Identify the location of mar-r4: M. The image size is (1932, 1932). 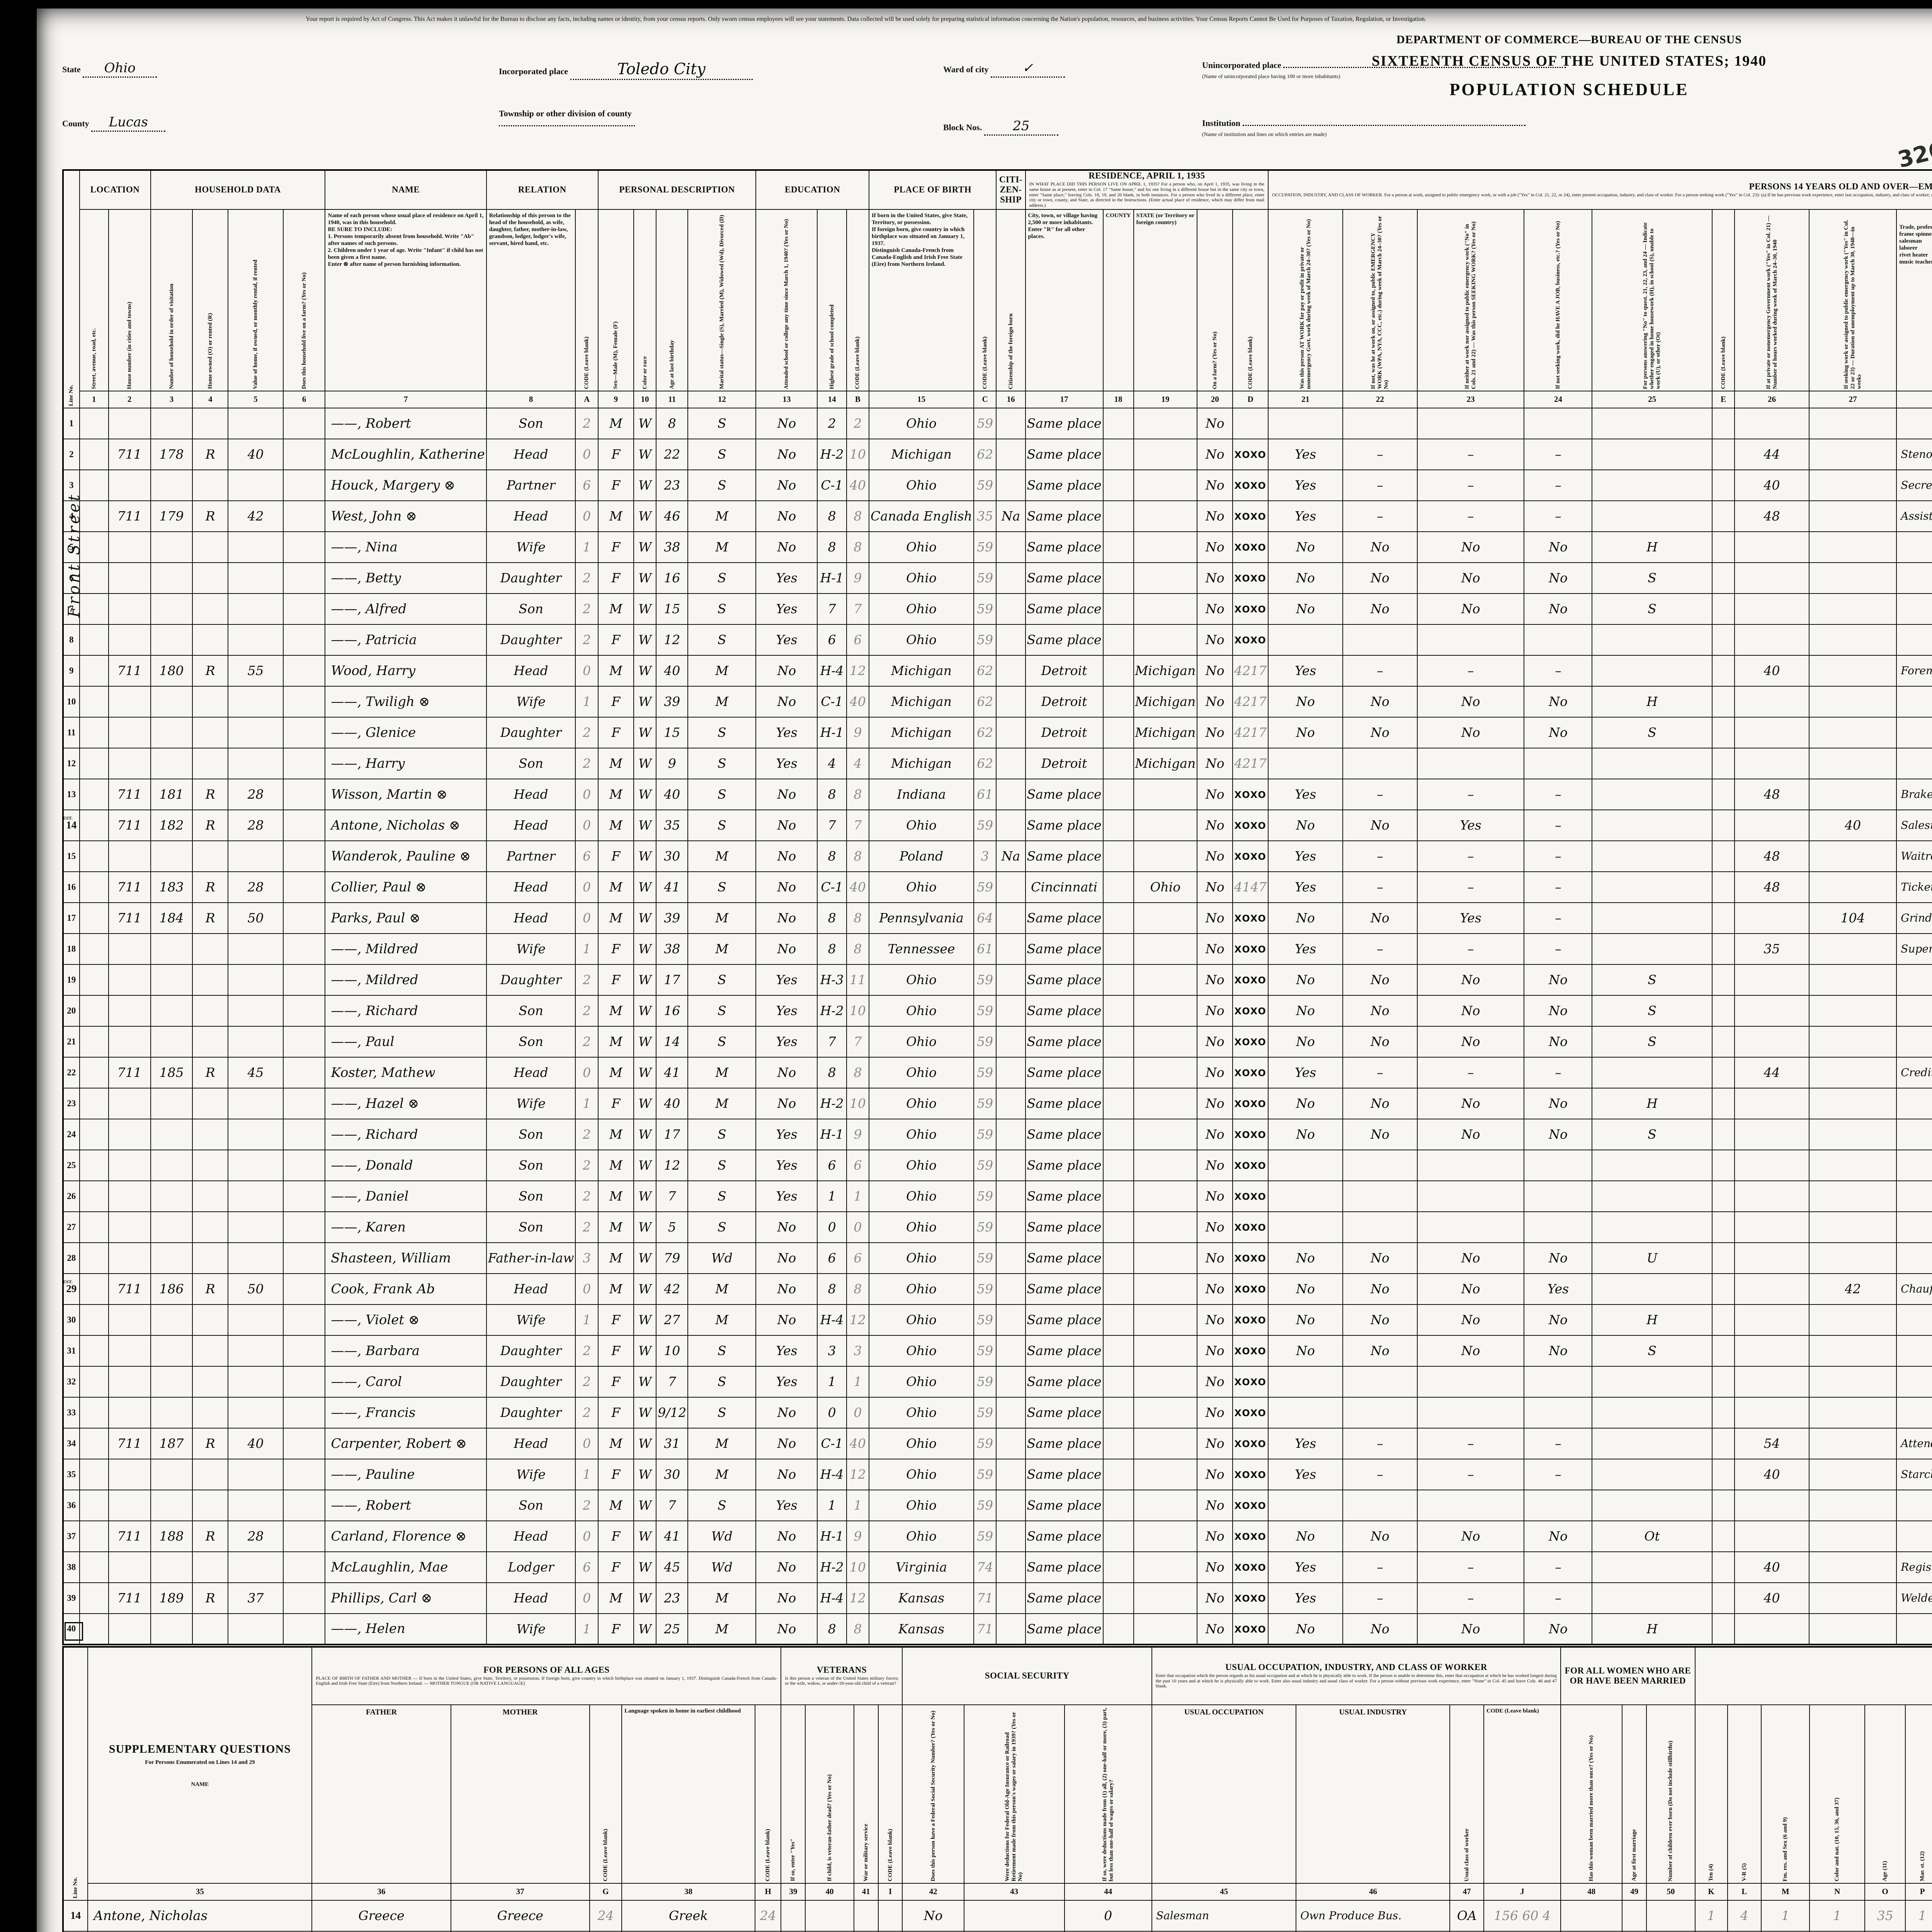
(722, 516).